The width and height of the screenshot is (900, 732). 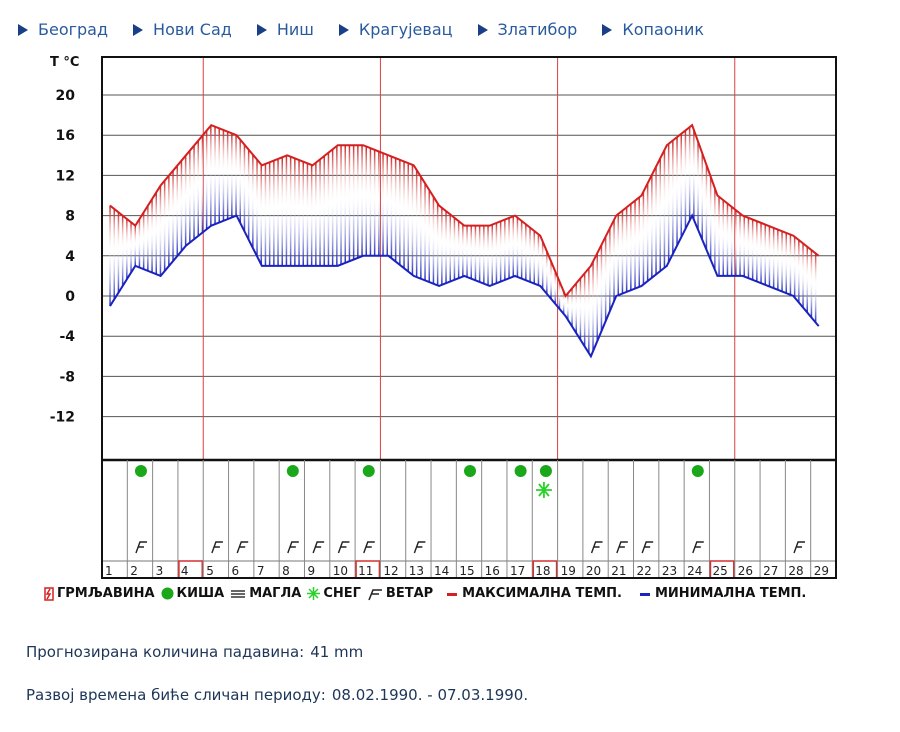 I want to click on day-label: 4, so click(x=185, y=571).